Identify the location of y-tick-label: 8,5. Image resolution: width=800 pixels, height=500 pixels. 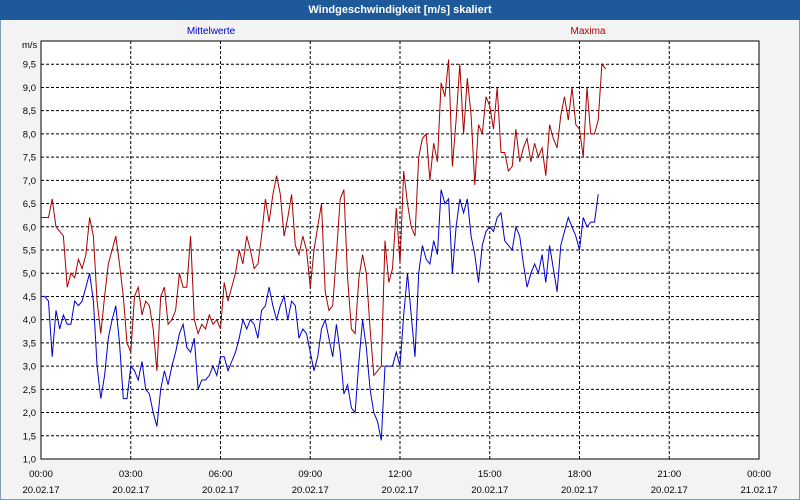
(29, 111).